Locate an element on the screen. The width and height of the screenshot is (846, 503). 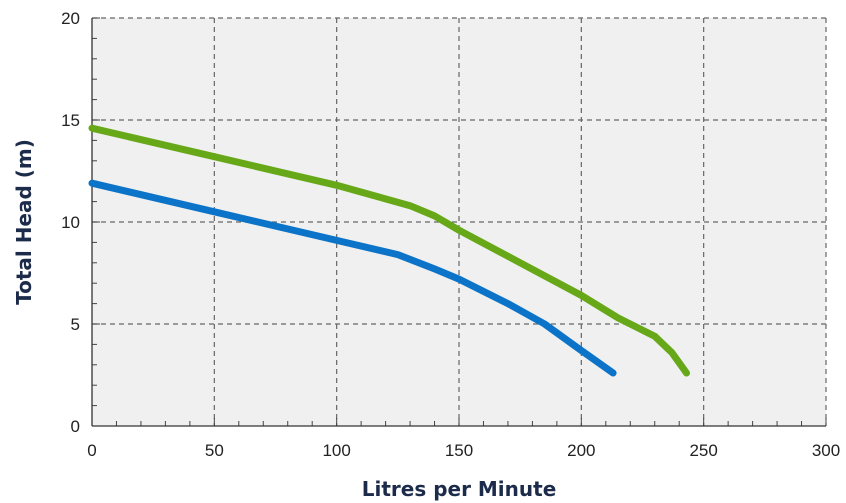
x-tick-label: 50 is located at coordinates (214, 450).